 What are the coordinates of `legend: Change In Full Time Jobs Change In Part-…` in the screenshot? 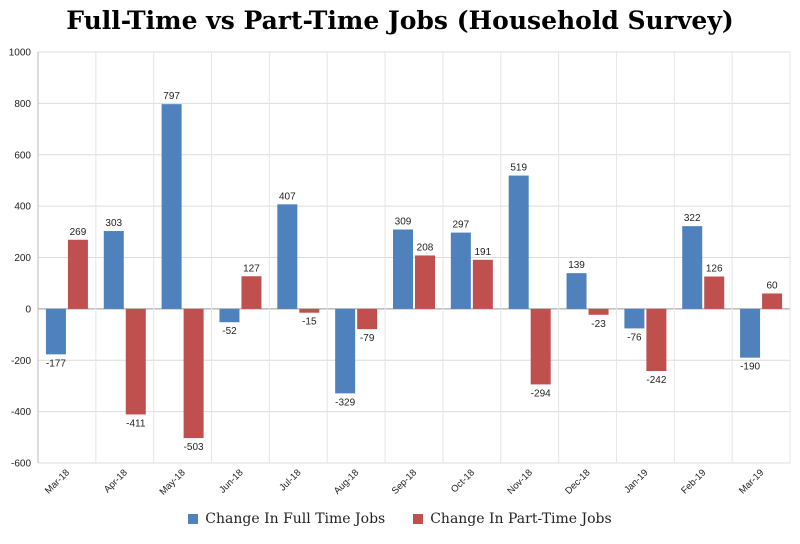 It's located at (400, 519).